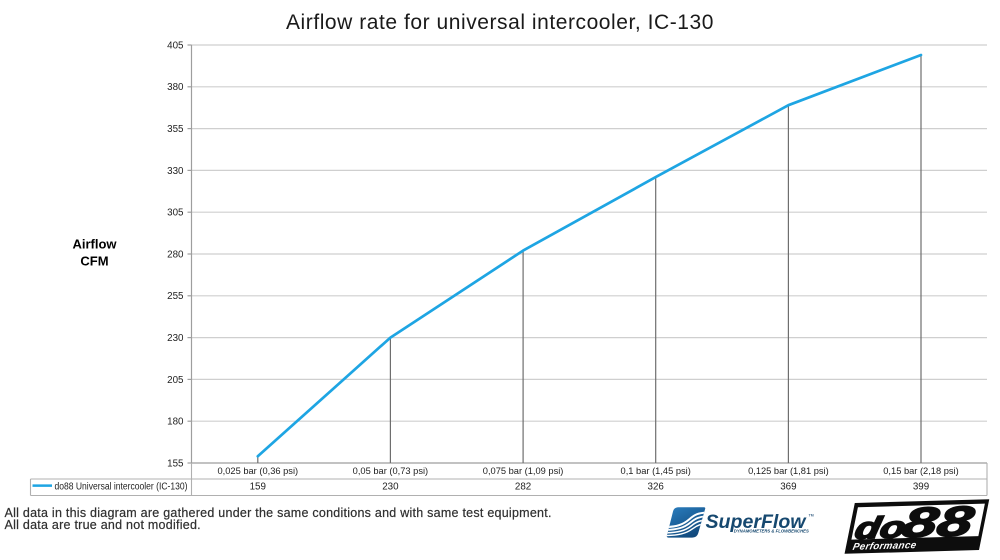 The width and height of the screenshot is (1000, 560). I want to click on svg-text: 180, so click(175, 422).